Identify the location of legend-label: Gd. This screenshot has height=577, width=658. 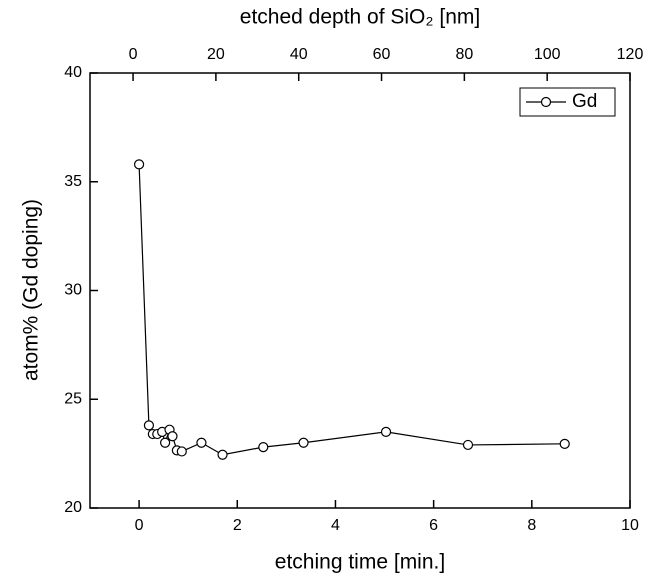
(584, 101).